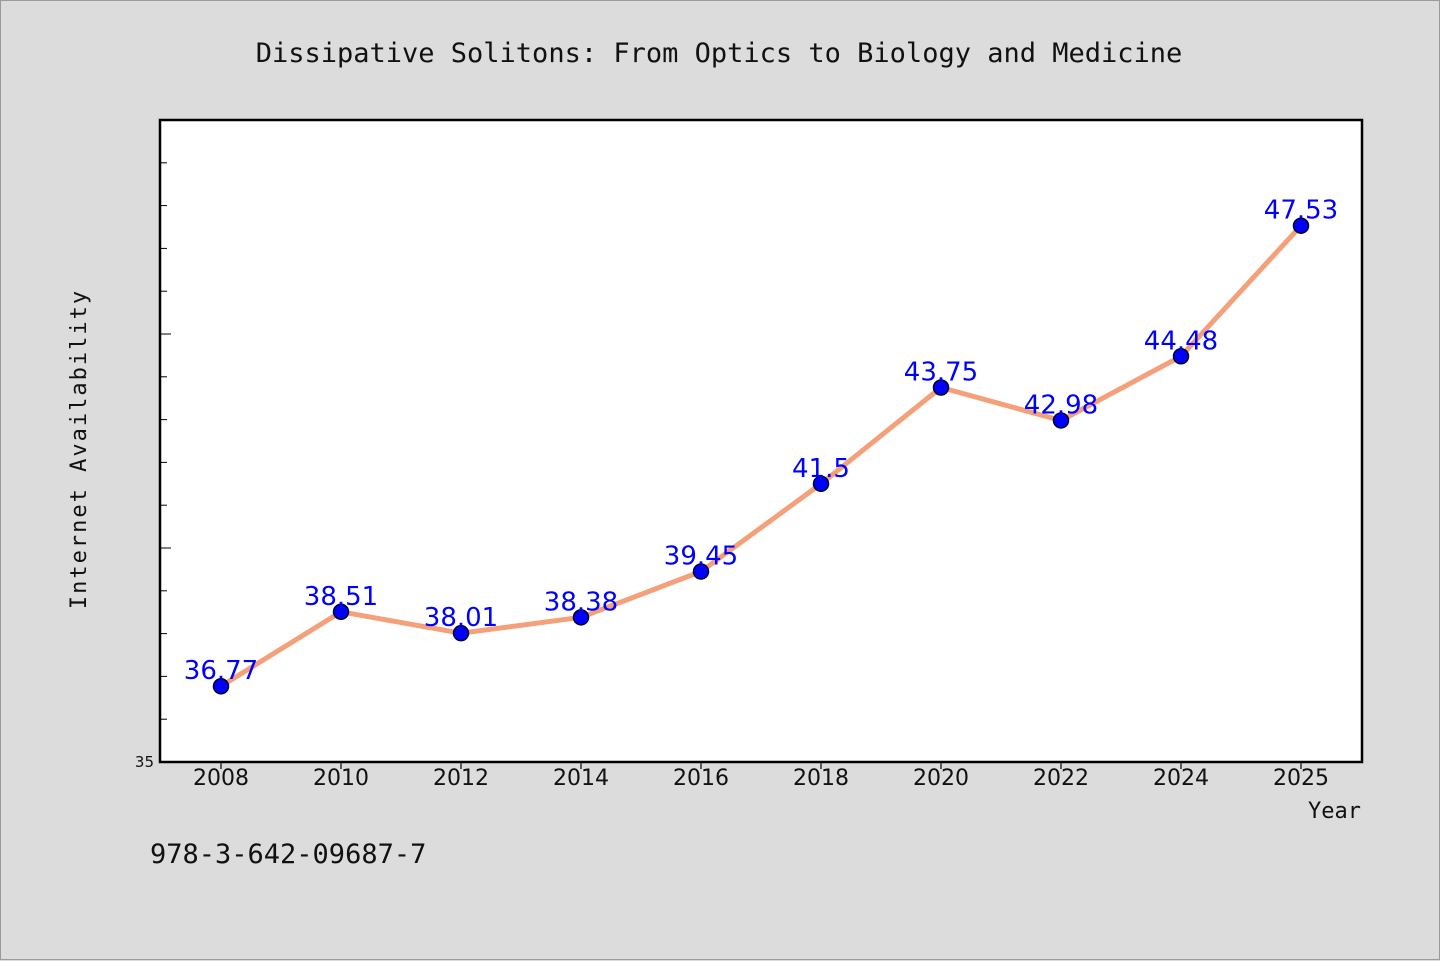  What do you see at coordinates (1181, 778) in the screenshot?
I see `x-tick-label: 2024` at bounding box center [1181, 778].